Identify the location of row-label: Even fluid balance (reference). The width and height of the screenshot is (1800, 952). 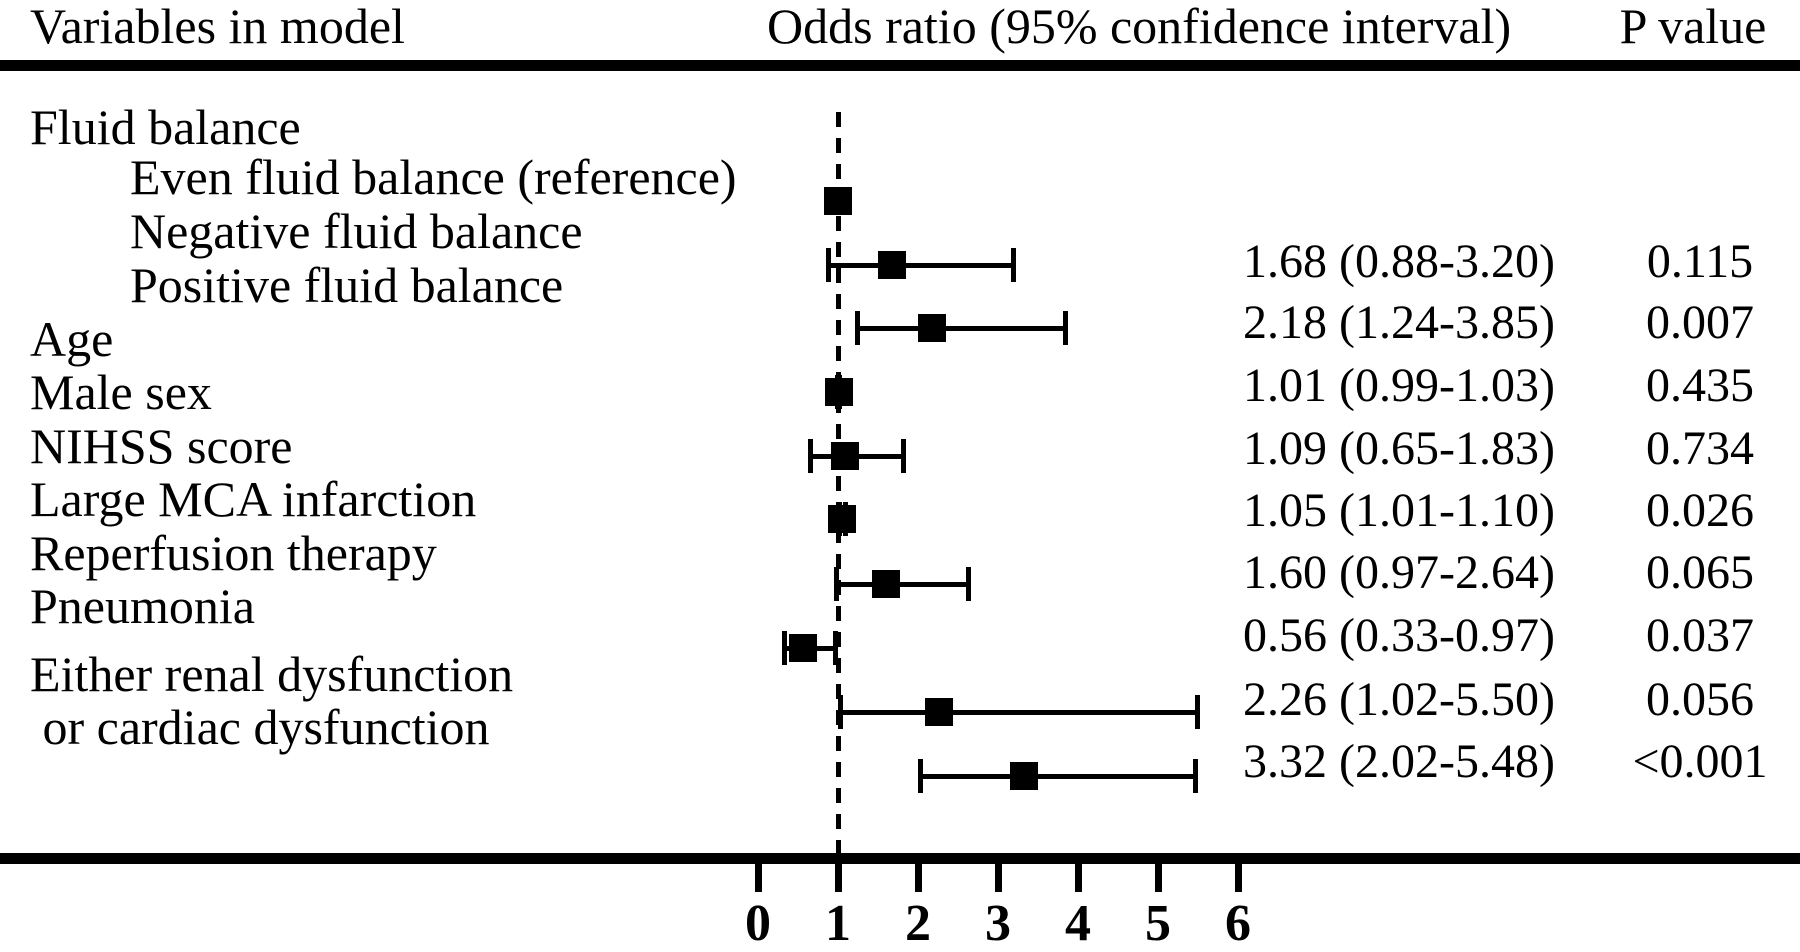
(433, 177).